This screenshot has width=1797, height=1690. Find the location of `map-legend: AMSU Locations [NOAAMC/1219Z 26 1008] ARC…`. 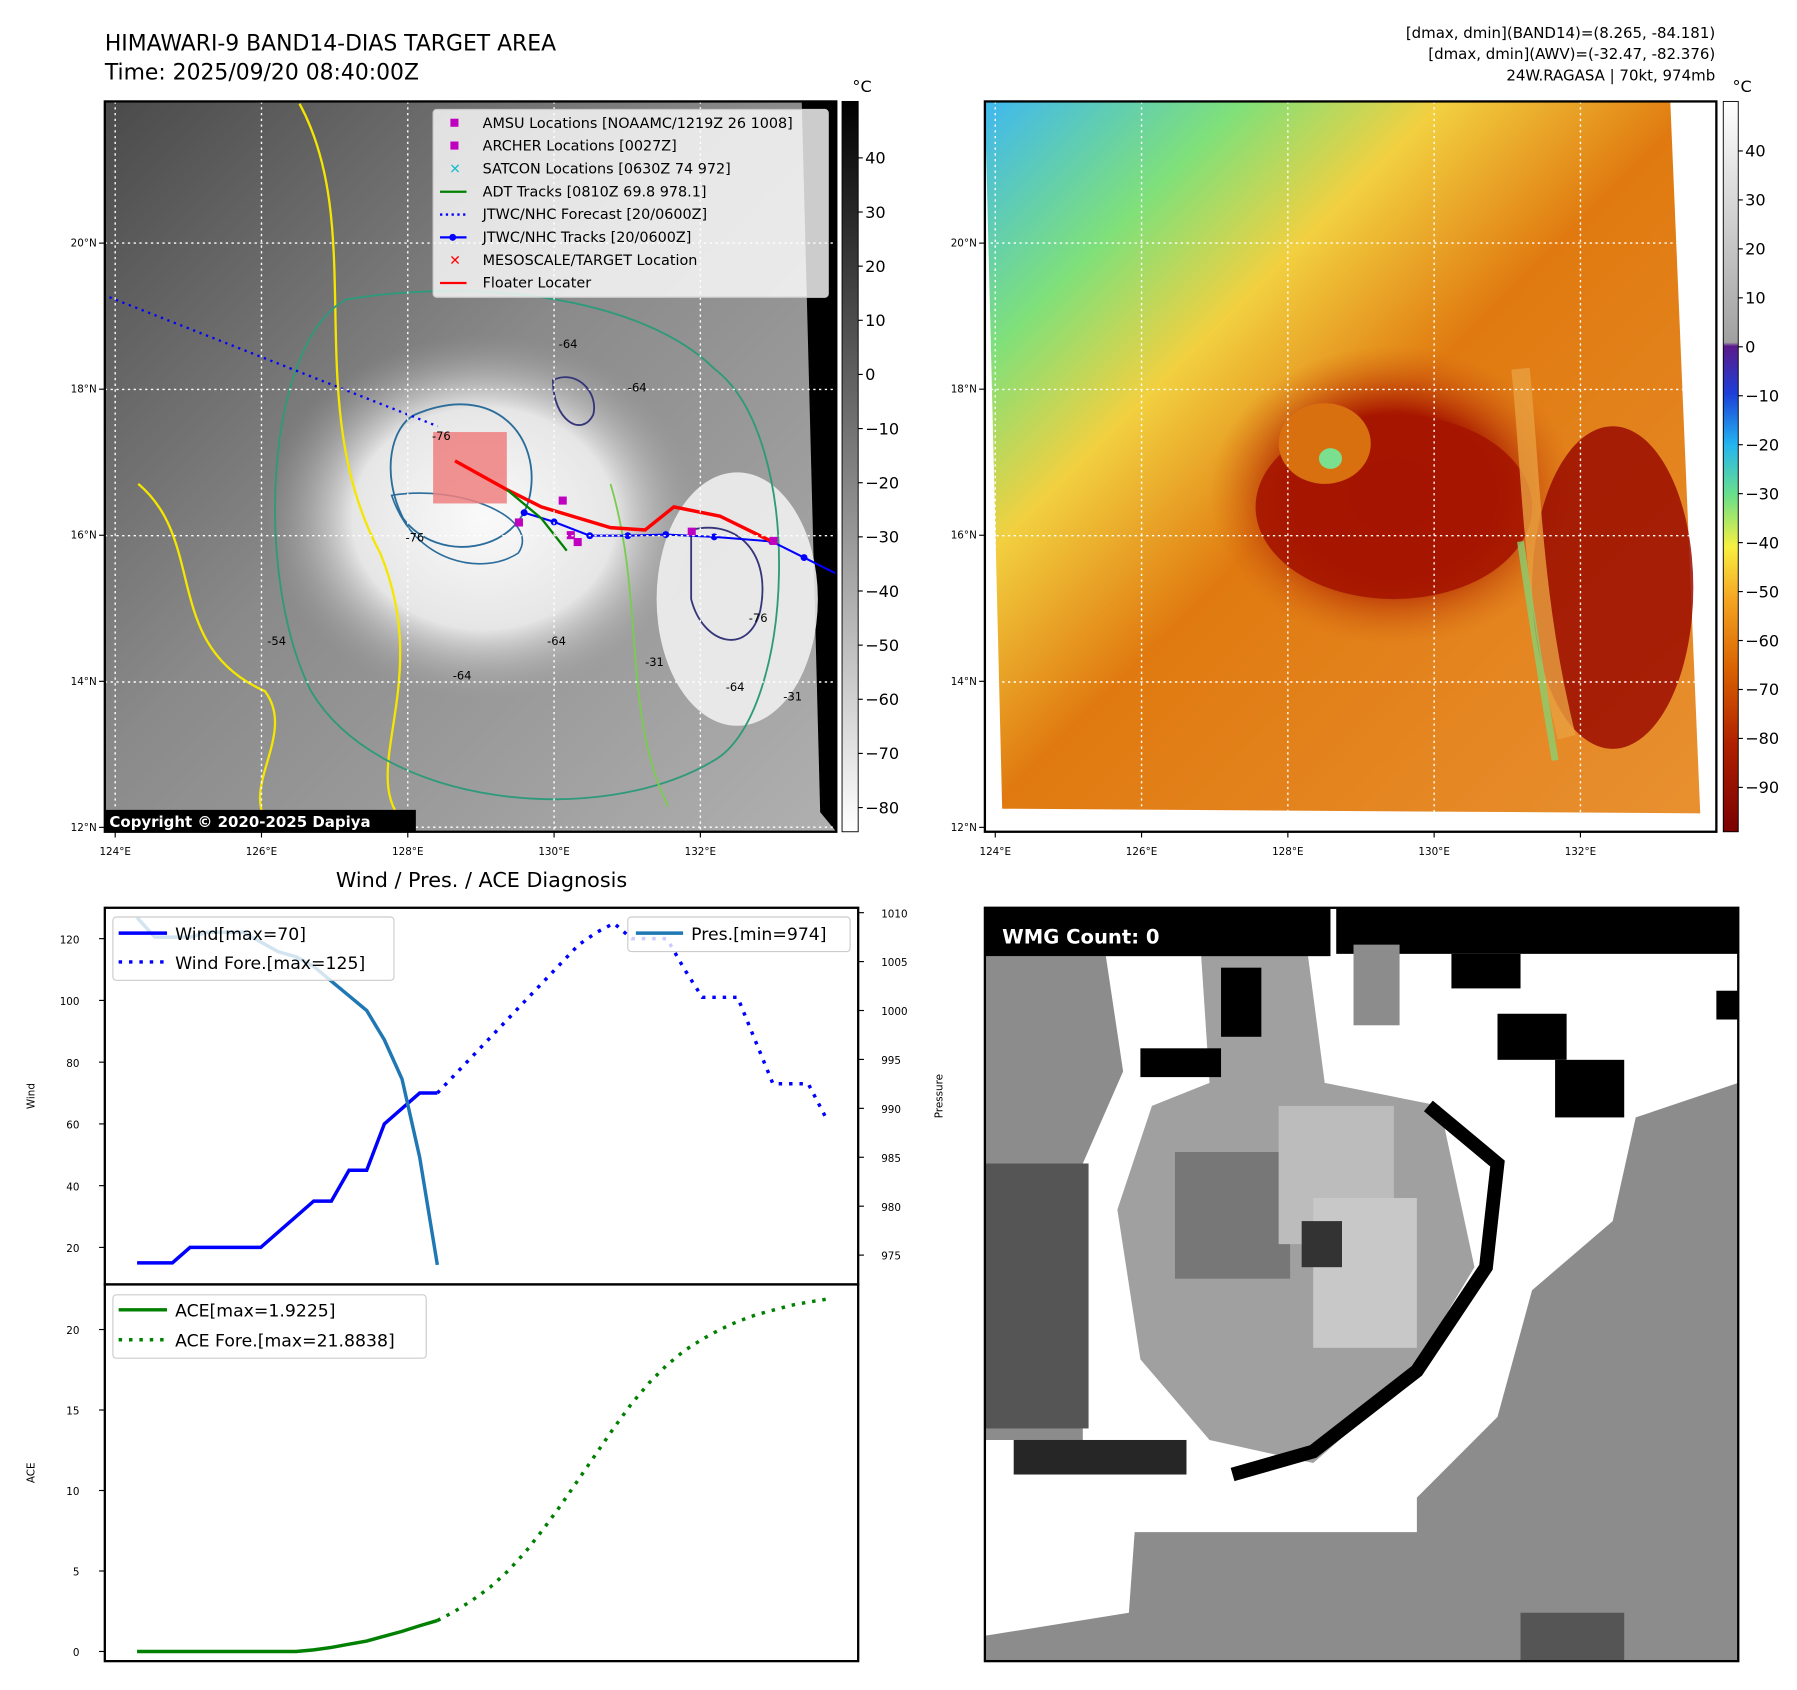

map-legend: AMSU Locations [NOAAMC/1219Z 26 1008] ARC… is located at coordinates (630, 203).